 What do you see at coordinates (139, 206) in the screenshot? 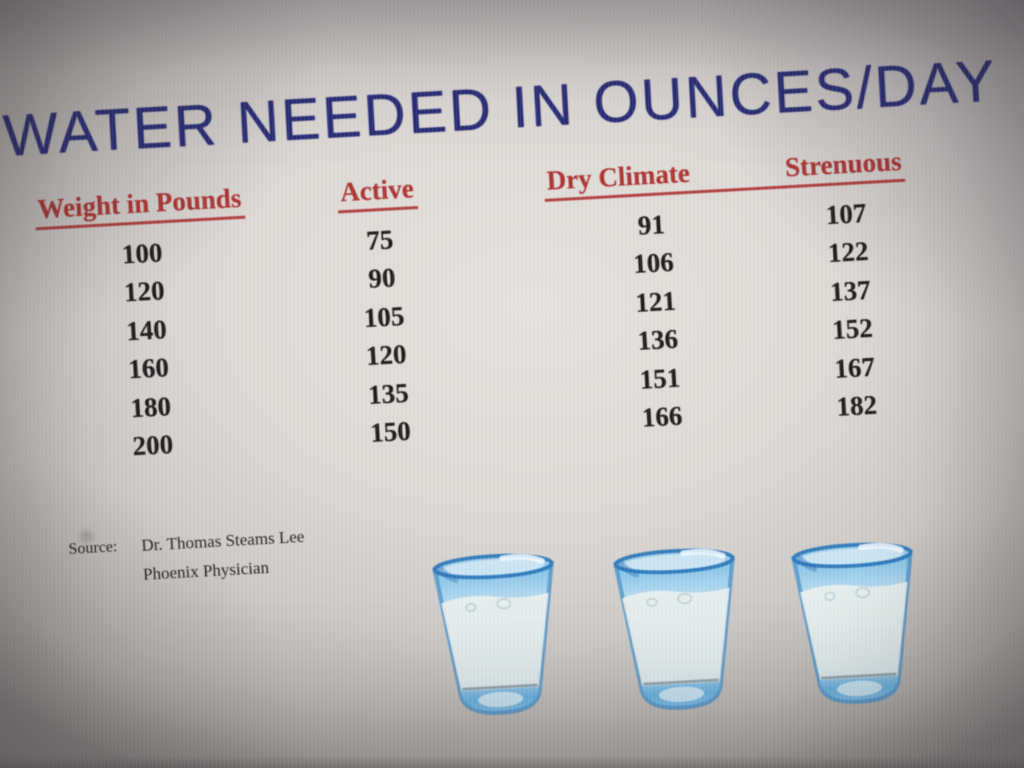
I see `column-header: Weight in Pounds` at bounding box center [139, 206].